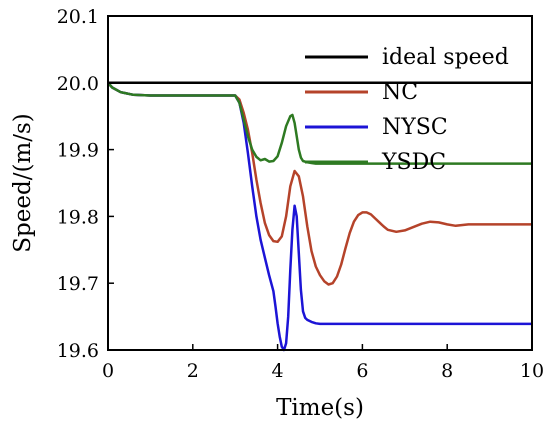 The height and width of the screenshot is (429, 550). Describe the element at coordinates (78, 217) in the screenshot. I see `y-tick-label: 19.8` at that location.